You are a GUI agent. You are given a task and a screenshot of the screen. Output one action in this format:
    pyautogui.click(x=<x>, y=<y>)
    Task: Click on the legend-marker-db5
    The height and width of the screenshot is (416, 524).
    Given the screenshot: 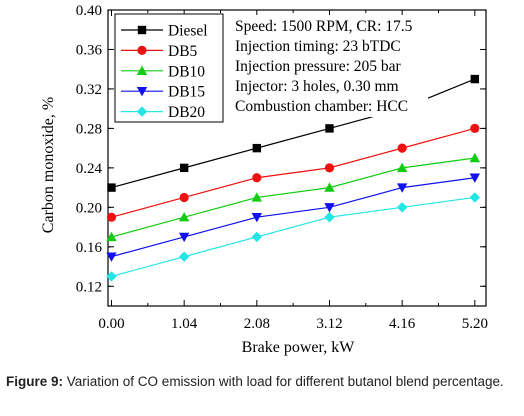 What is the action you would take?
    pyautogui.click(x=142, y=50)
    